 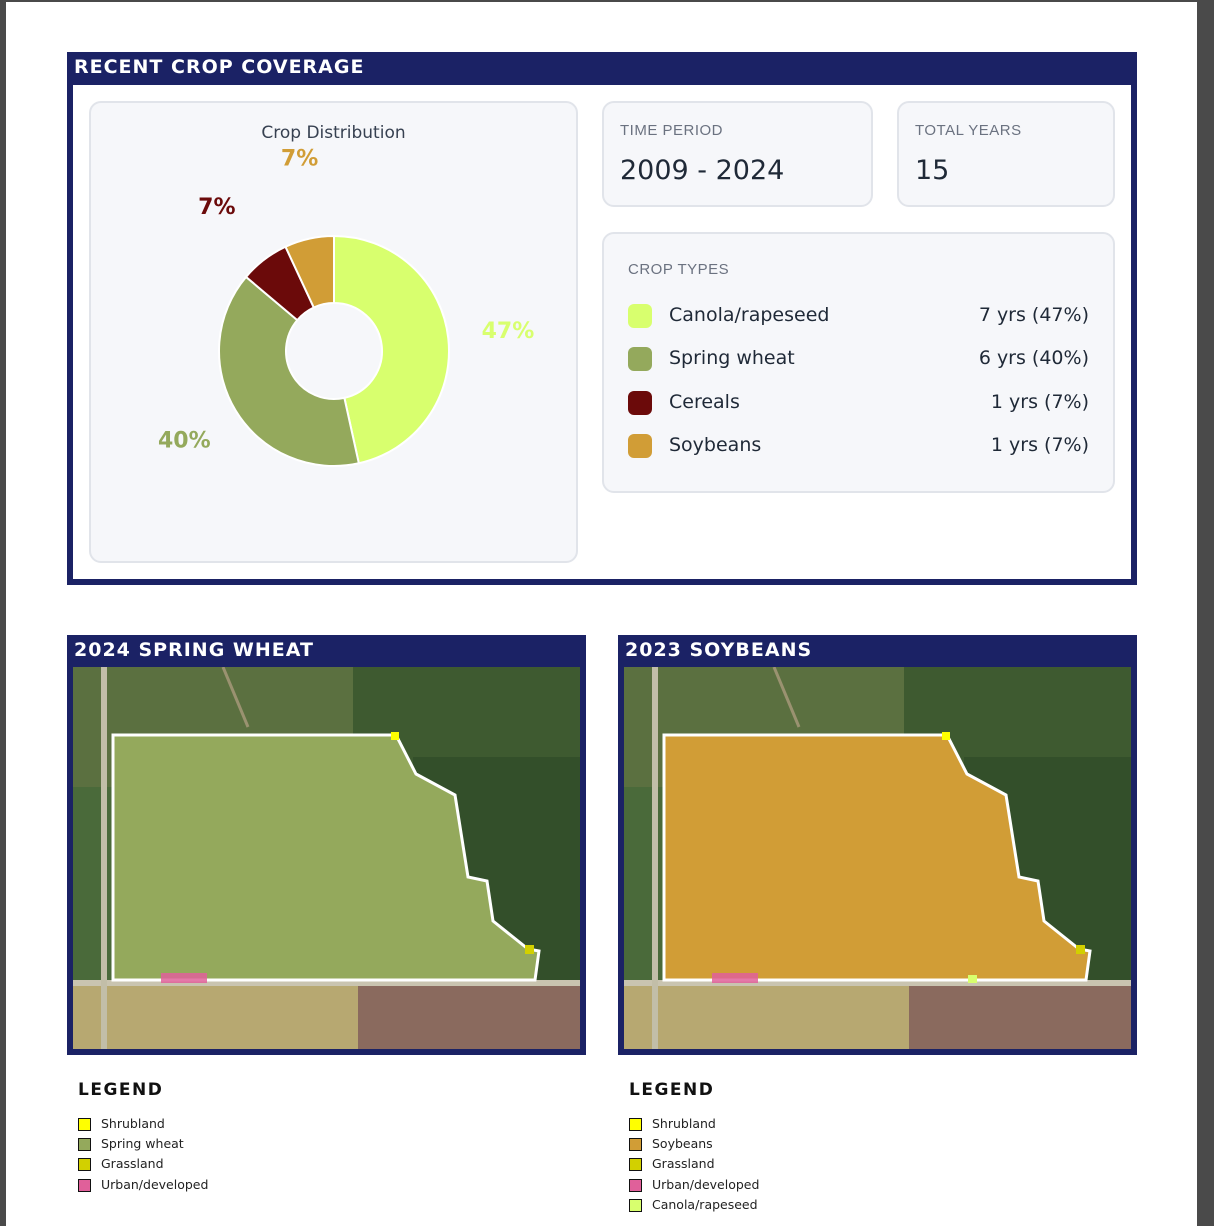 I want to click on soybeans-swatch, so click(x=640, y=446).